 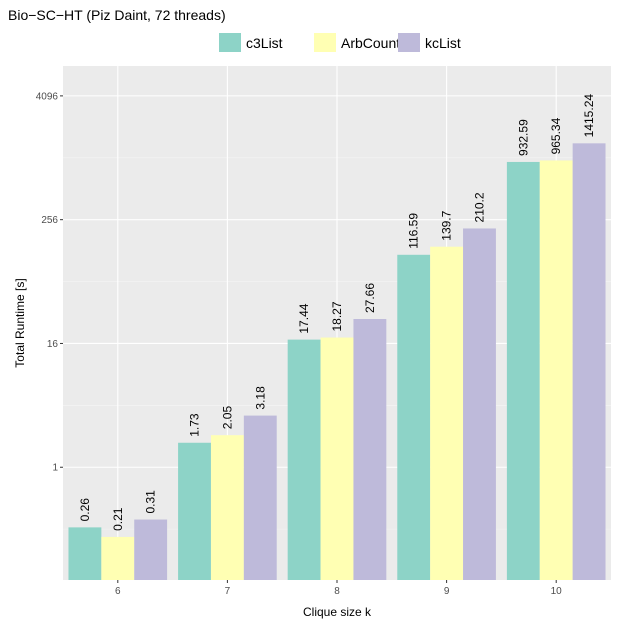 What do you see at coordinates (370, 449) in the screenshot?
I see `bar-kclist-k8` at bounding box center [370, 449].